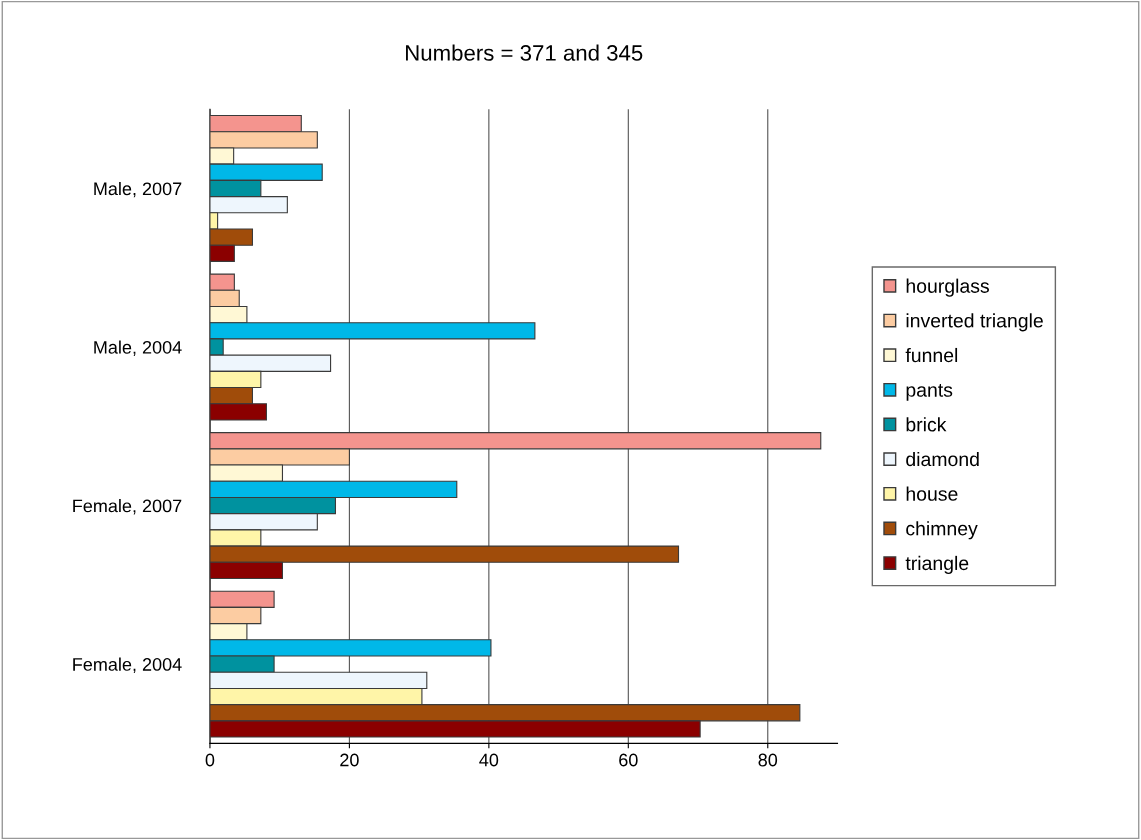  Describe the element at coordinates (942, 459) in the screenshot. I see `legend-label: diamond` at that location.